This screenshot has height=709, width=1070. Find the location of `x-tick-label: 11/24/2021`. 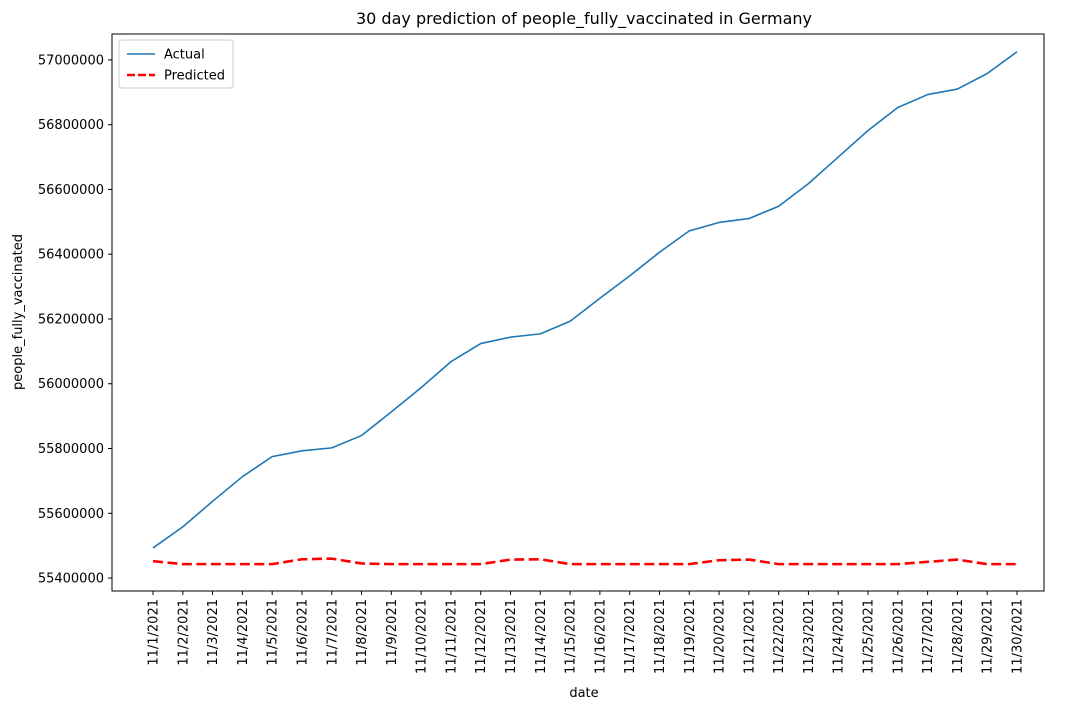

x-tick-label: 11/24/2021 is located at coordinates (839, 636).